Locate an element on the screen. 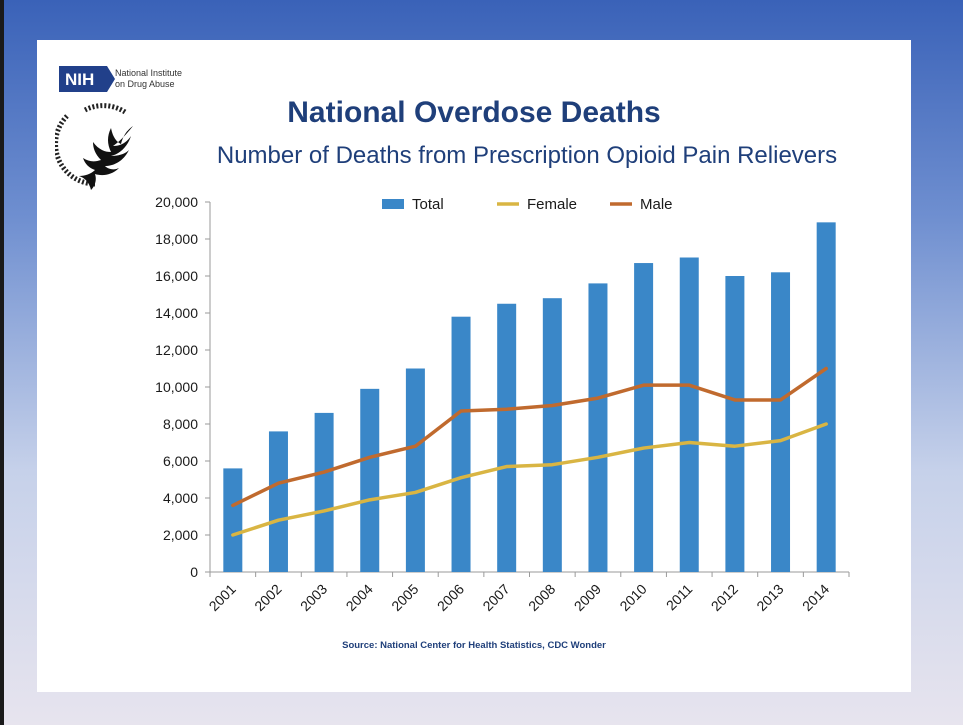 The height and width of the screenshot is (725, 963). bar-total-2011 is located at coordinates (689, 414).